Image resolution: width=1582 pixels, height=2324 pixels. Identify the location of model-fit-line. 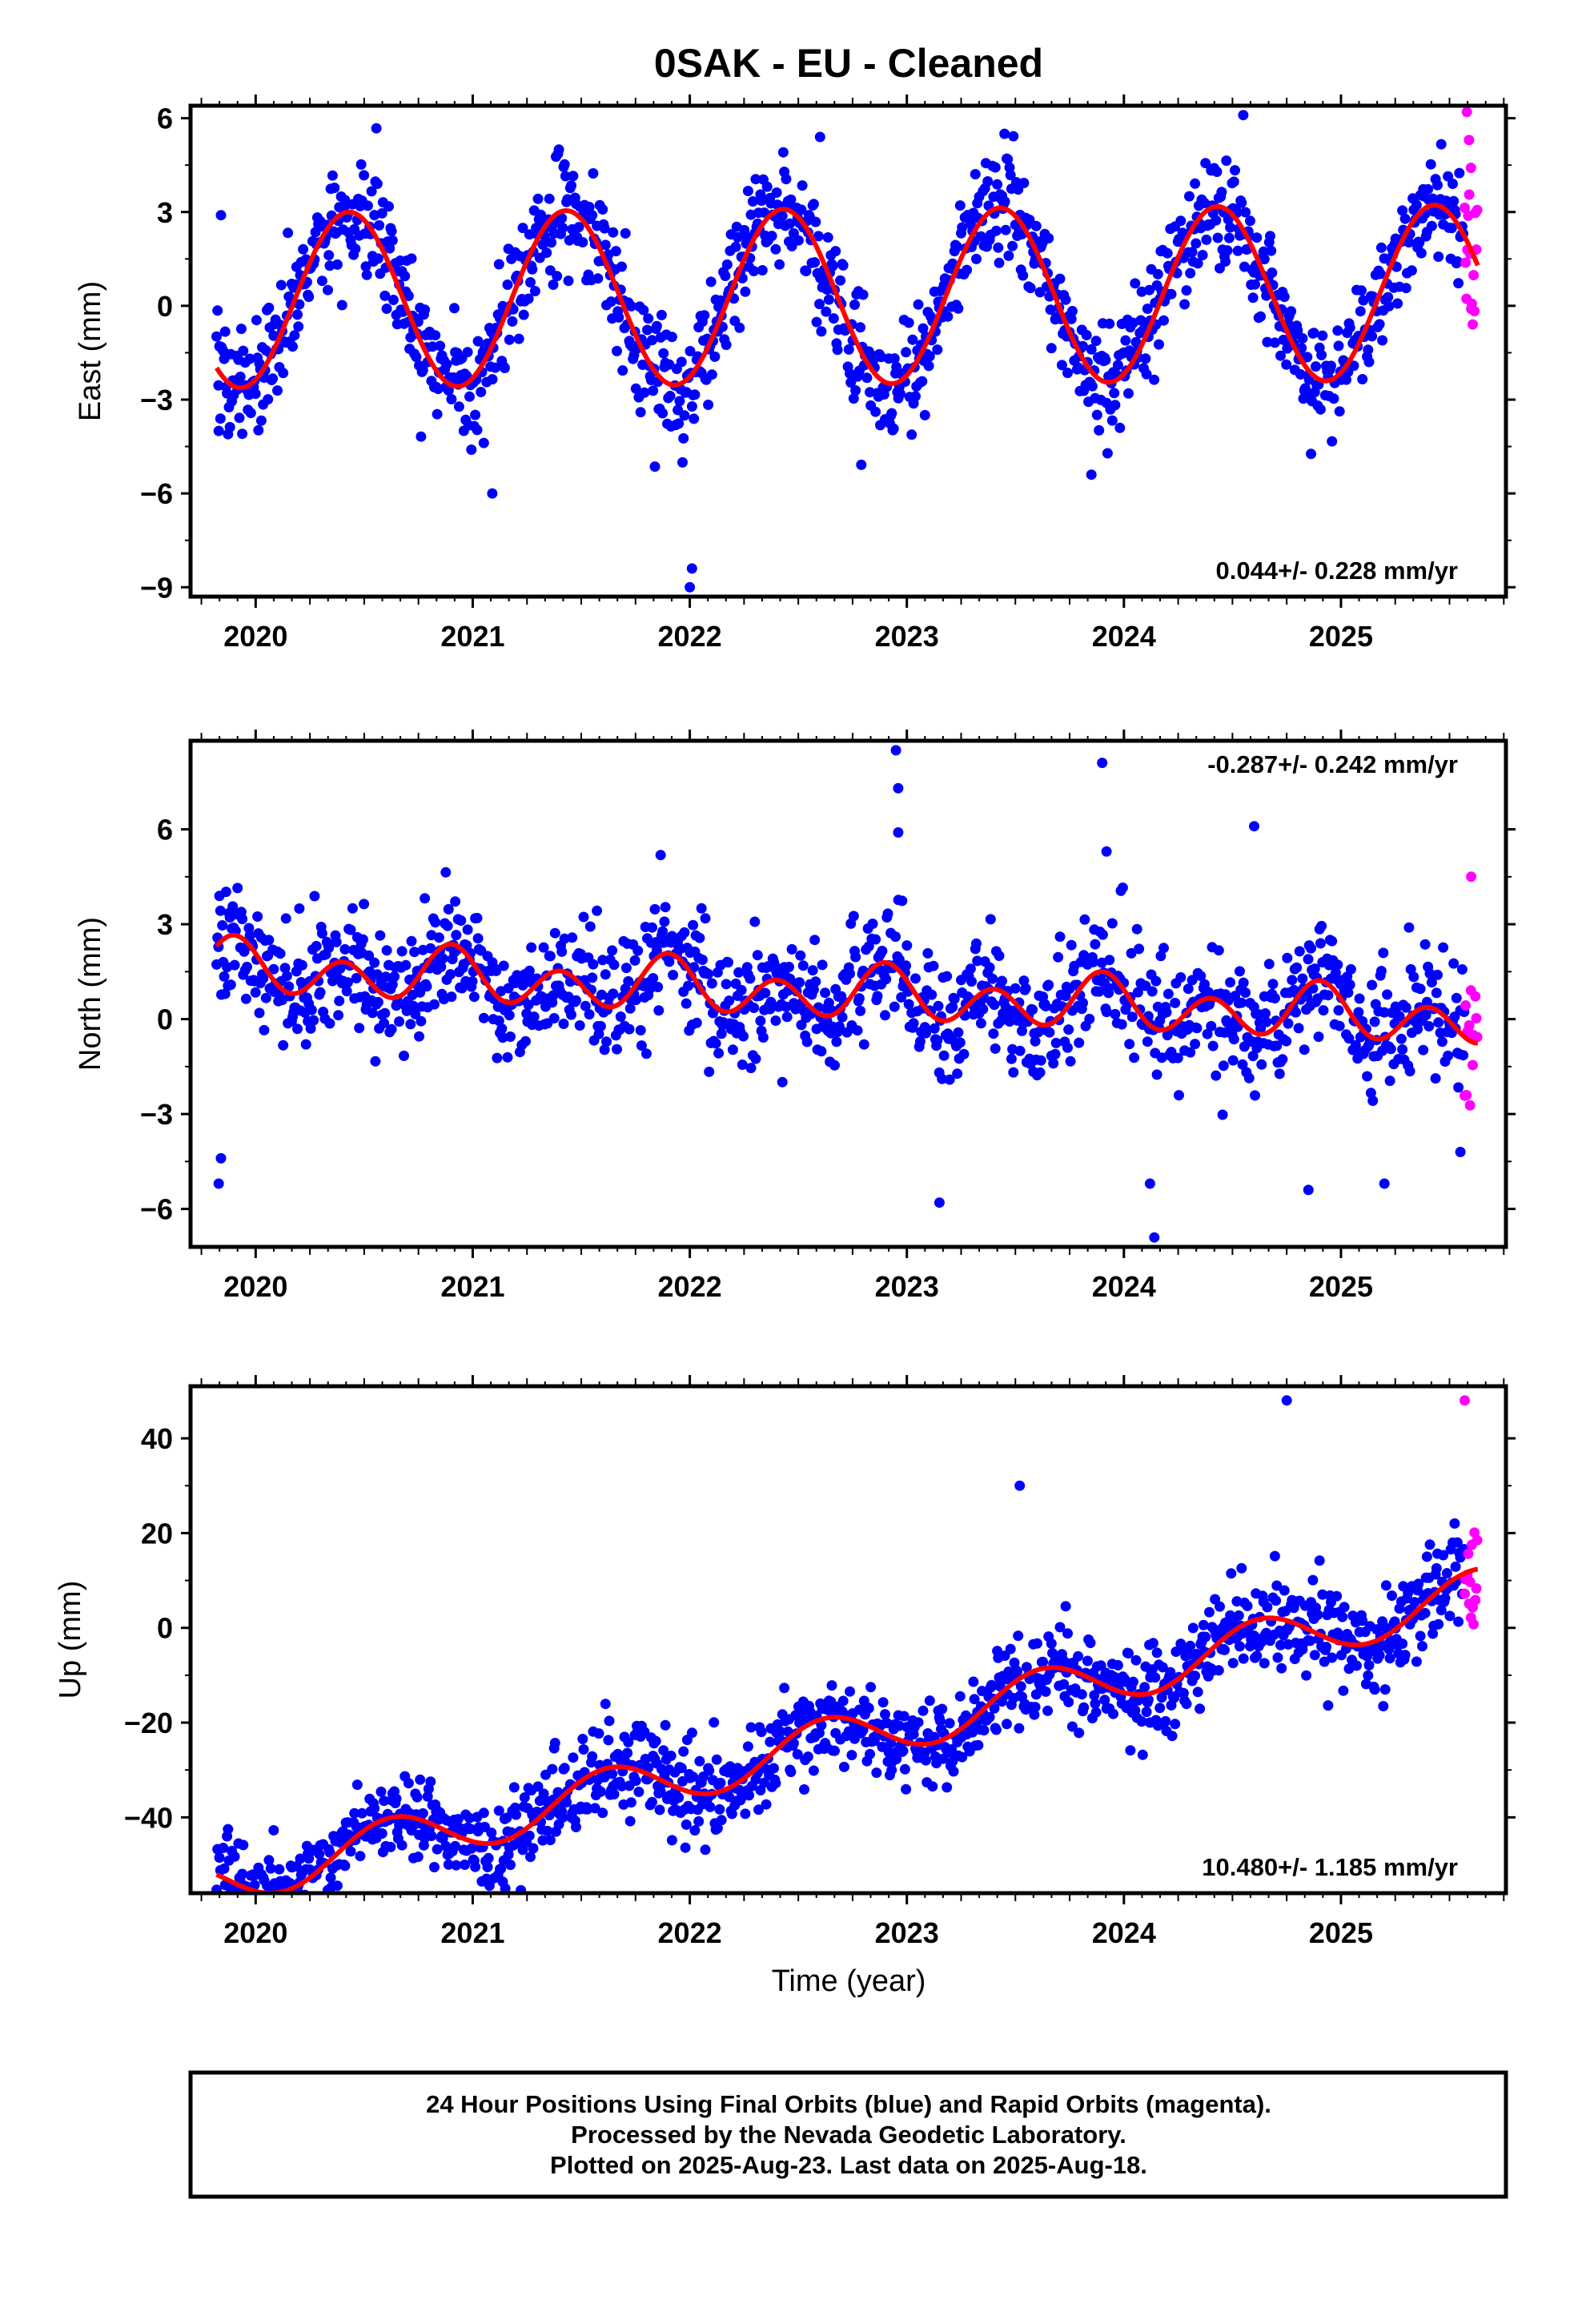
(847, 297).